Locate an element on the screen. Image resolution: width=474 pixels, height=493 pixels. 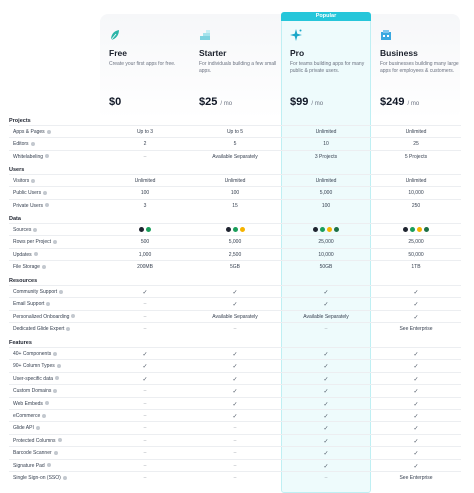
cell-value: Unlimited is located at coordinates (416, 181).